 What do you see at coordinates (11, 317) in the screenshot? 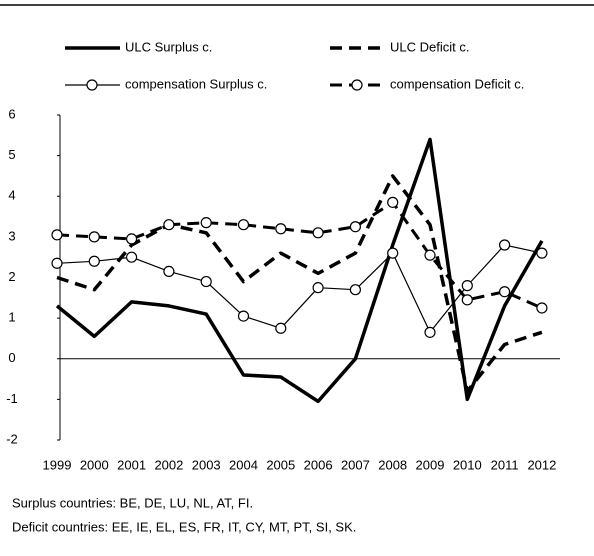
I see `y-tick-label: 1` at bounding box center [11, 317].